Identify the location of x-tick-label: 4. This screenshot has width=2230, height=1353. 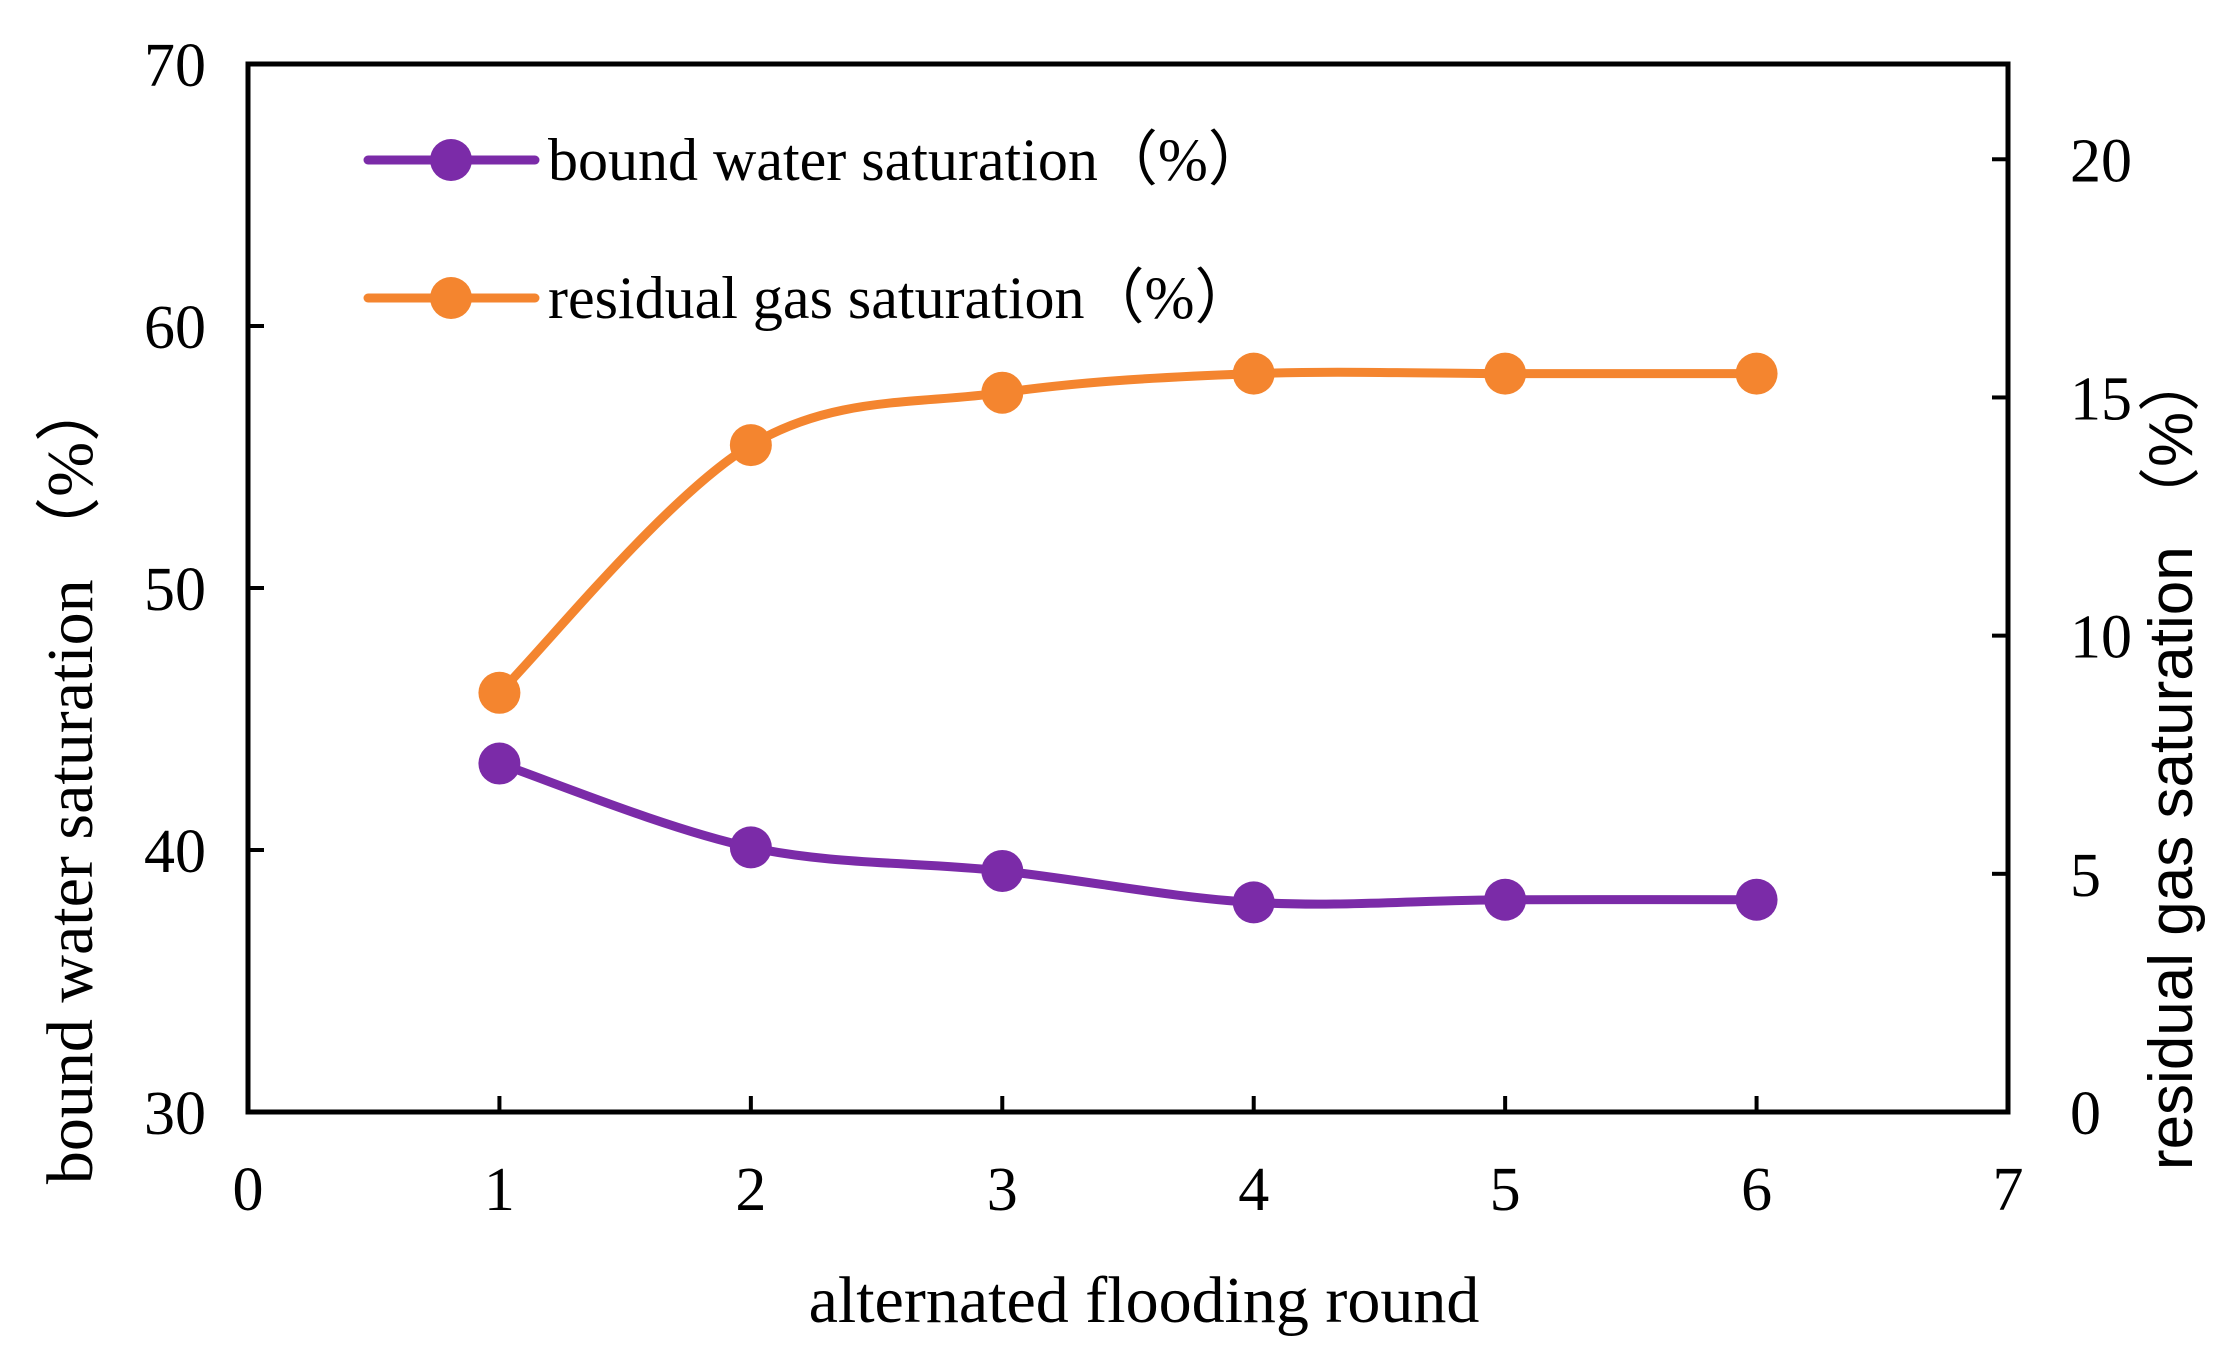
(1253, 1190).